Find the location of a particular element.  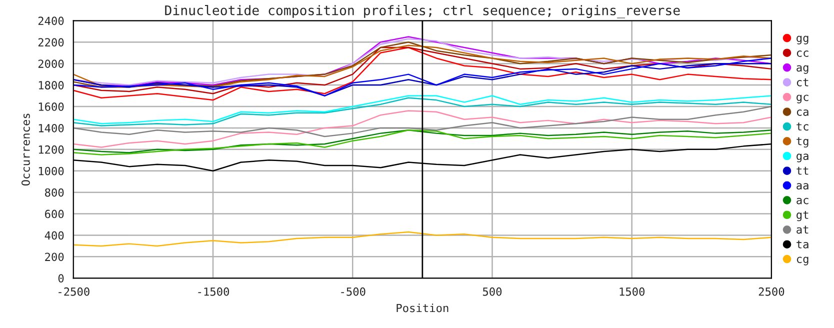

legend-label: ta is located at coordinates (802, 244).